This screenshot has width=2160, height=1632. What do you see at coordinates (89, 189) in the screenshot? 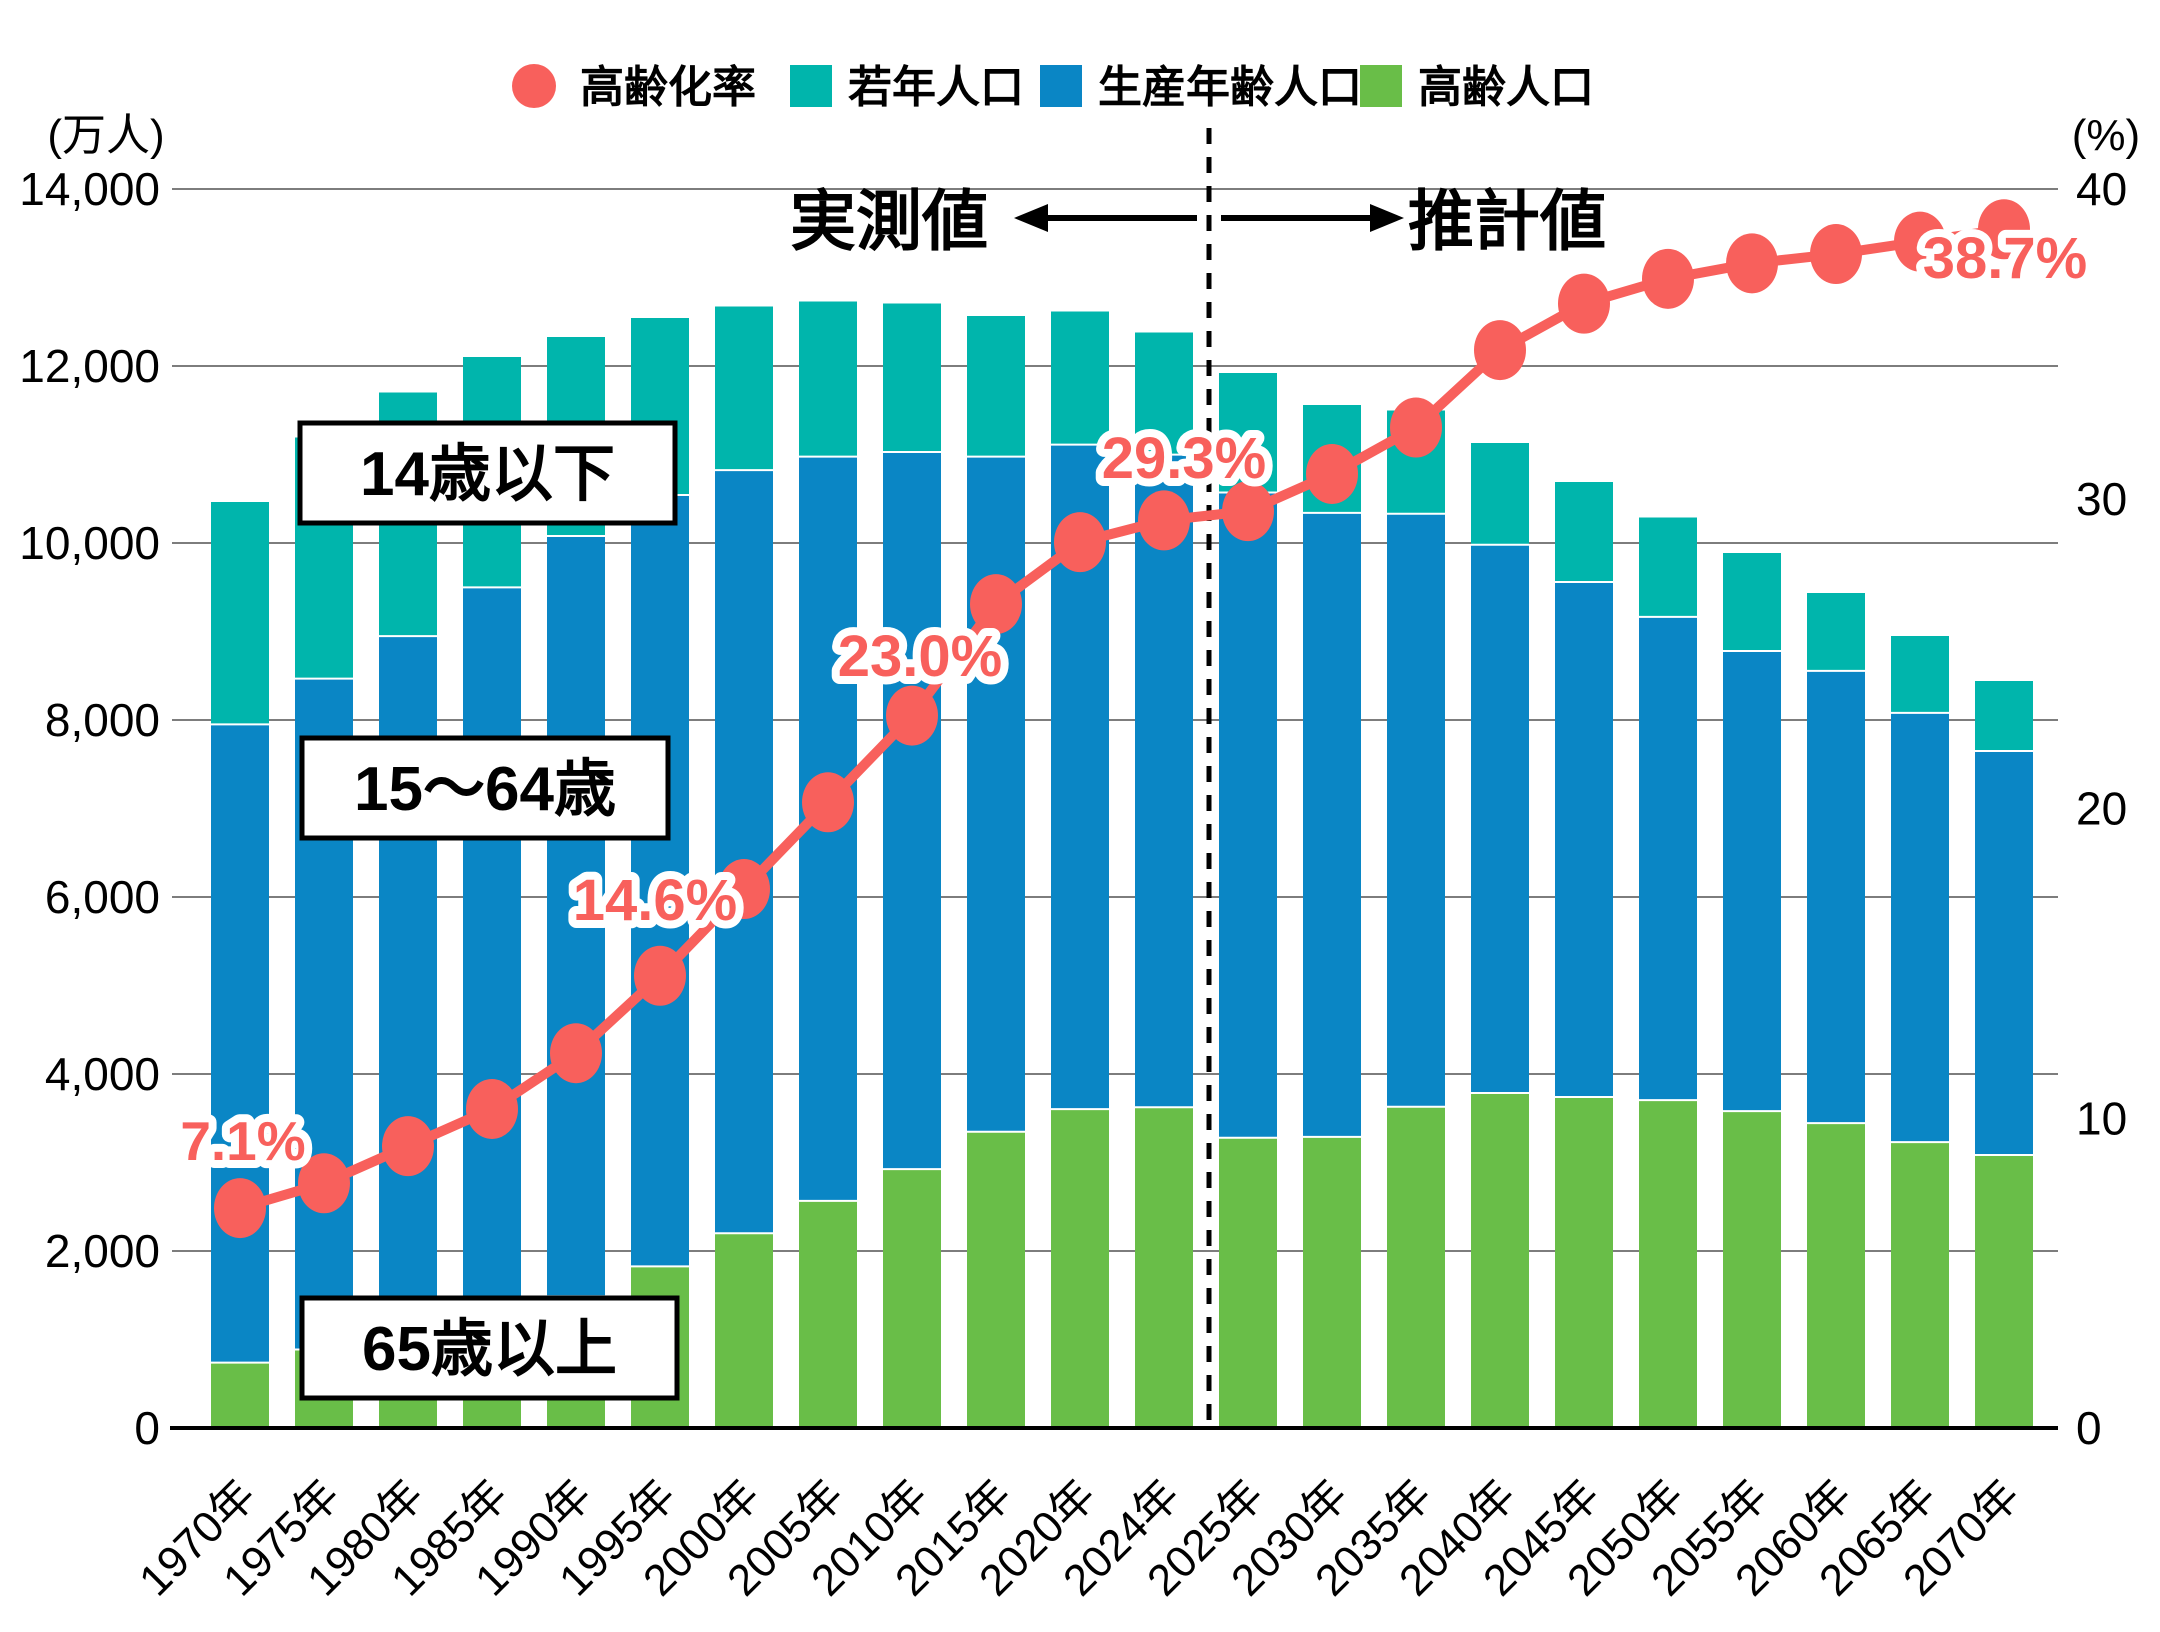
I see `left-axis-tick-label: 14,000` at bounding box center [89, 189].